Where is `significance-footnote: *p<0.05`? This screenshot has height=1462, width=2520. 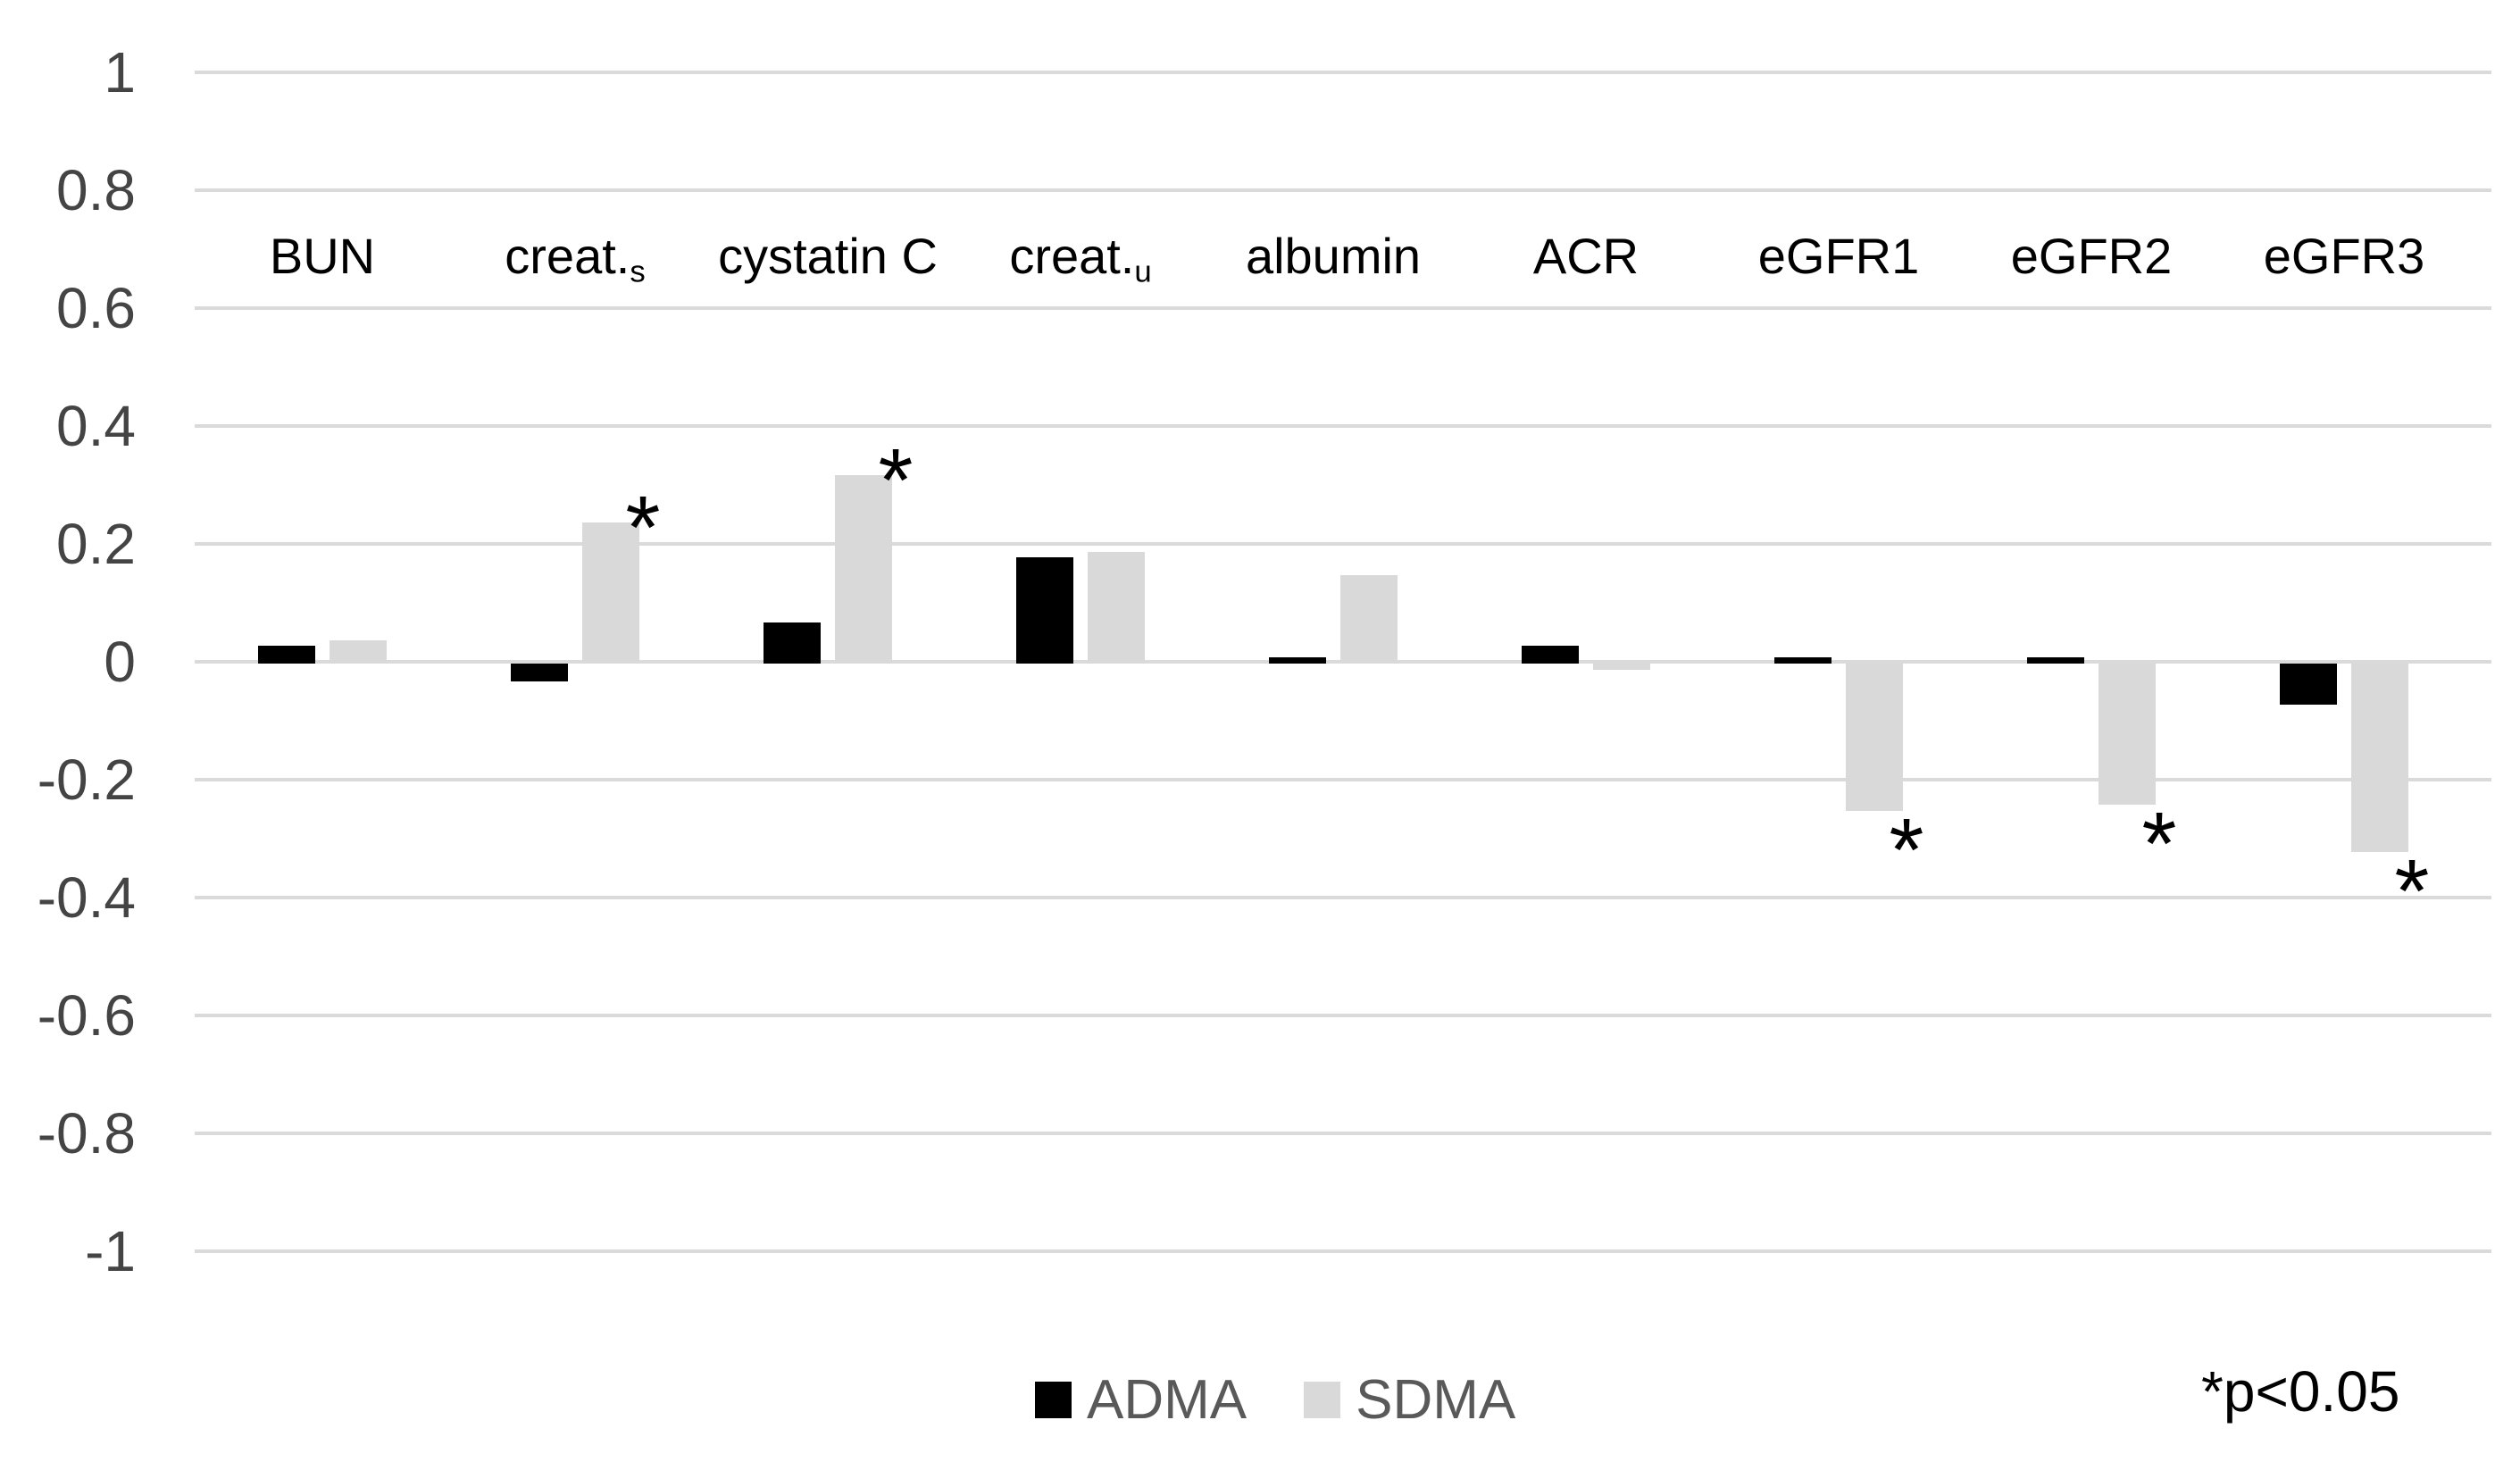
significance-footnote: *p<0.05 is located at coordinates (2300, 1391).